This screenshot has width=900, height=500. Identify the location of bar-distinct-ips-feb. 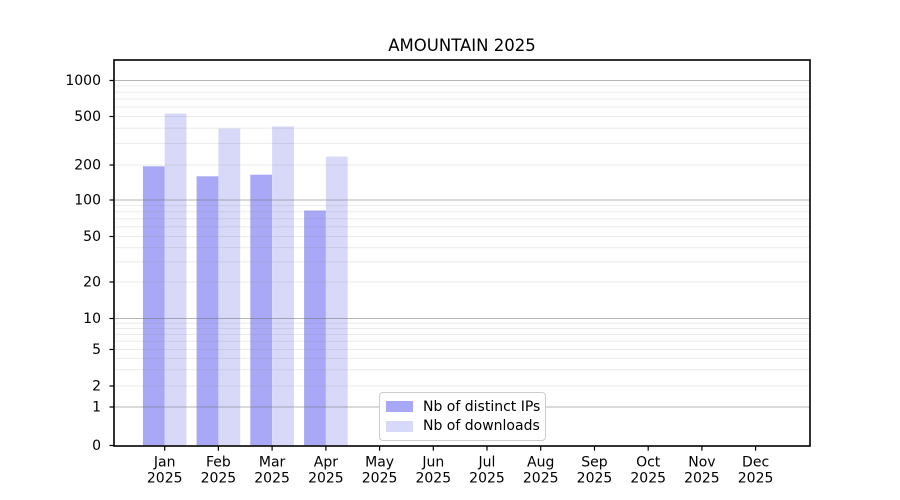
(207, 311).